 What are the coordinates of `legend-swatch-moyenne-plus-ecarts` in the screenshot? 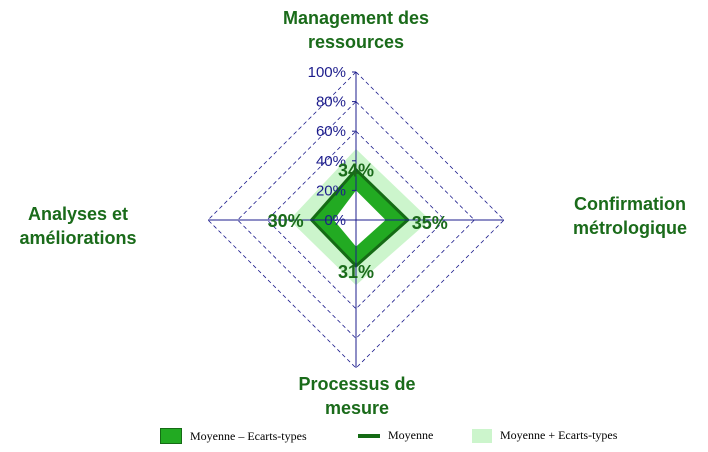 It's located at (482, 435).